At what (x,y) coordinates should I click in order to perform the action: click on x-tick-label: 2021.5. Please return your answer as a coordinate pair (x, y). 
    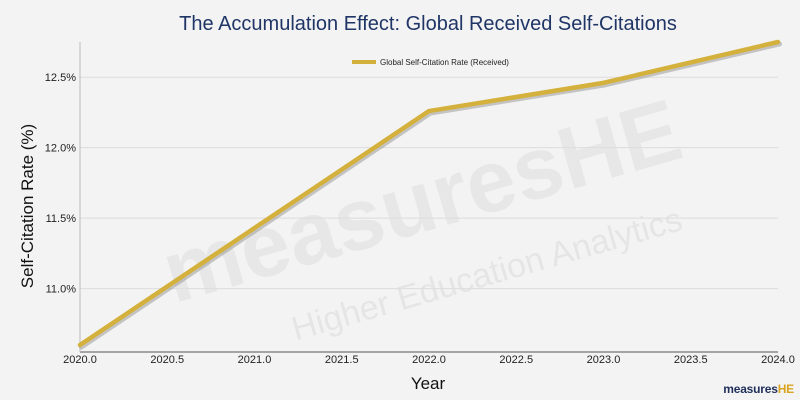
    Looking at the image, I should click on (342, 360).